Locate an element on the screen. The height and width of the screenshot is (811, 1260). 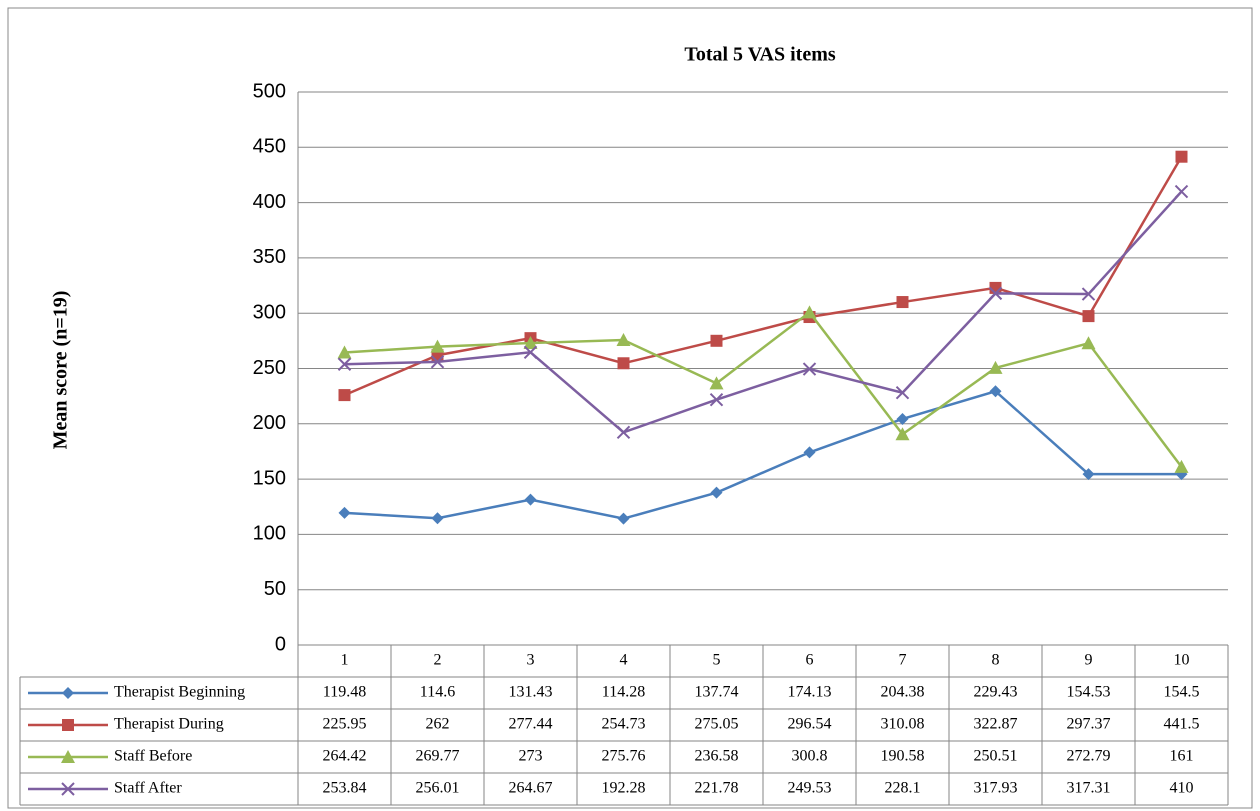
table-value: 154.5 is located at coordinates (1182, 692).